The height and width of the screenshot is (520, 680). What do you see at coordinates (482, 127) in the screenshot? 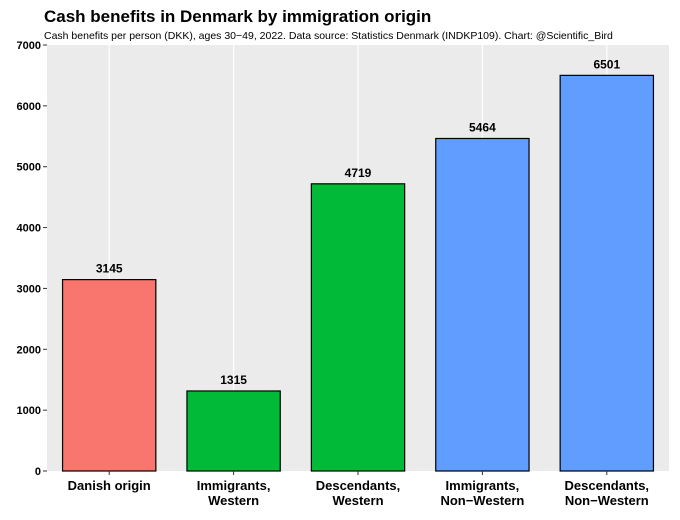
I see `data-label: 5464` at bounding box center [482, 127].